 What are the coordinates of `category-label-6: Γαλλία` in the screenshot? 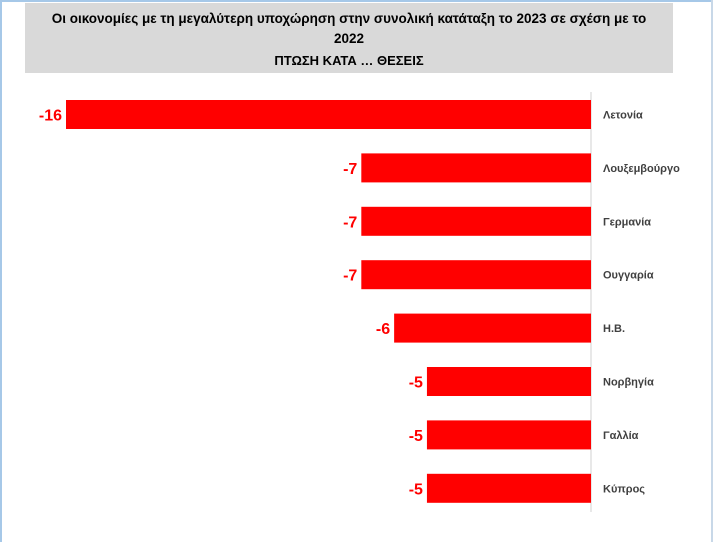 It's located at (621, 436).